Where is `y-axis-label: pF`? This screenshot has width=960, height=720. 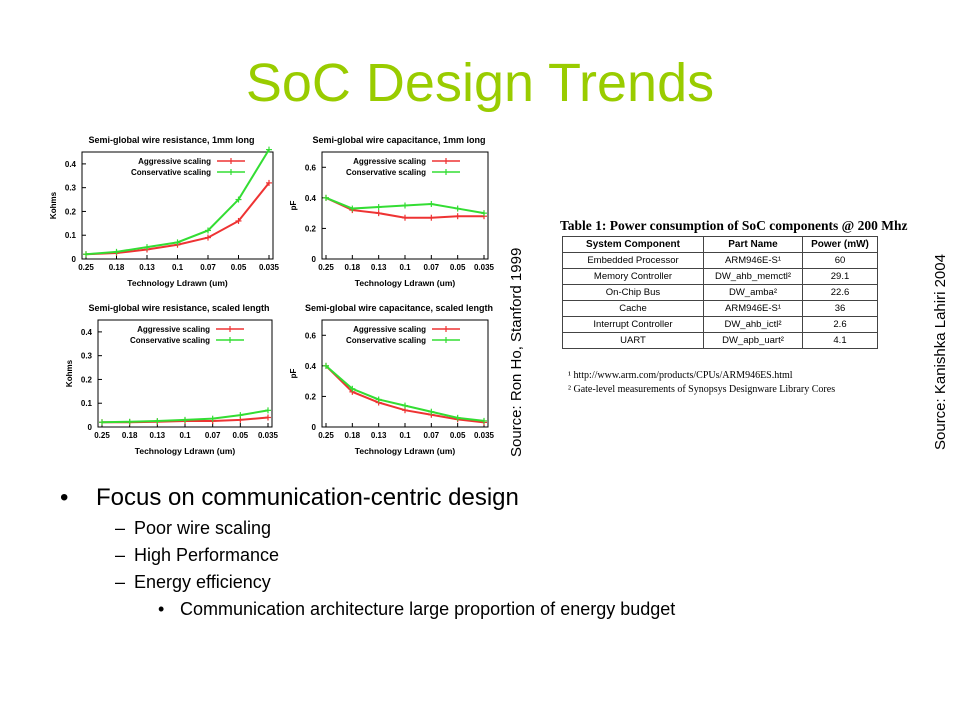
y-axis-label: pF is located at coordinates (293, 206).